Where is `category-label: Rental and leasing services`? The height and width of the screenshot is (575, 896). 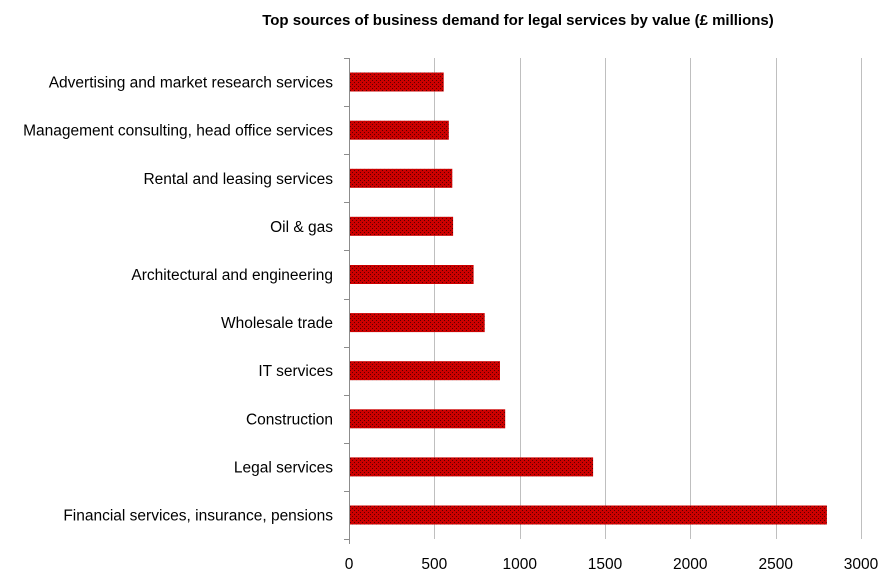
category-label: Rental and leasing services is located at coordinates (238, 179).